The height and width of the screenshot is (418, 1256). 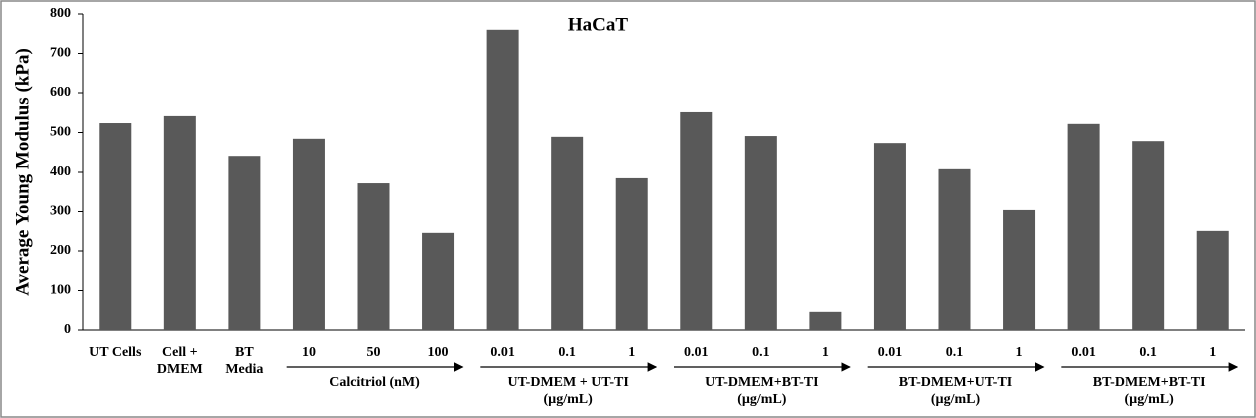 I want to click on y-axis-label: Average Young Modulus (kPa), so click(x=22, y=172).